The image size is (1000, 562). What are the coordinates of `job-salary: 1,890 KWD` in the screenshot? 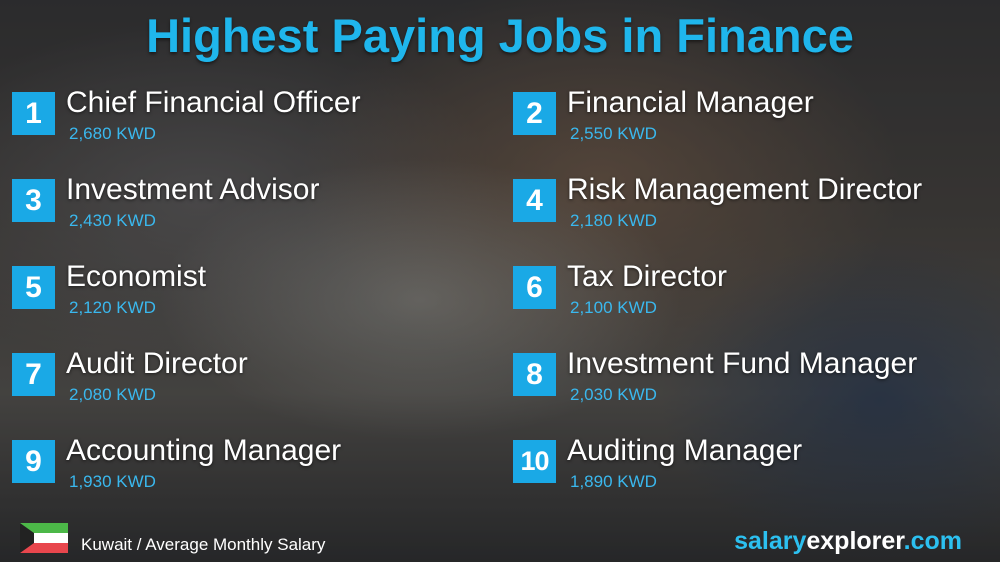 It's located at (613, 481).